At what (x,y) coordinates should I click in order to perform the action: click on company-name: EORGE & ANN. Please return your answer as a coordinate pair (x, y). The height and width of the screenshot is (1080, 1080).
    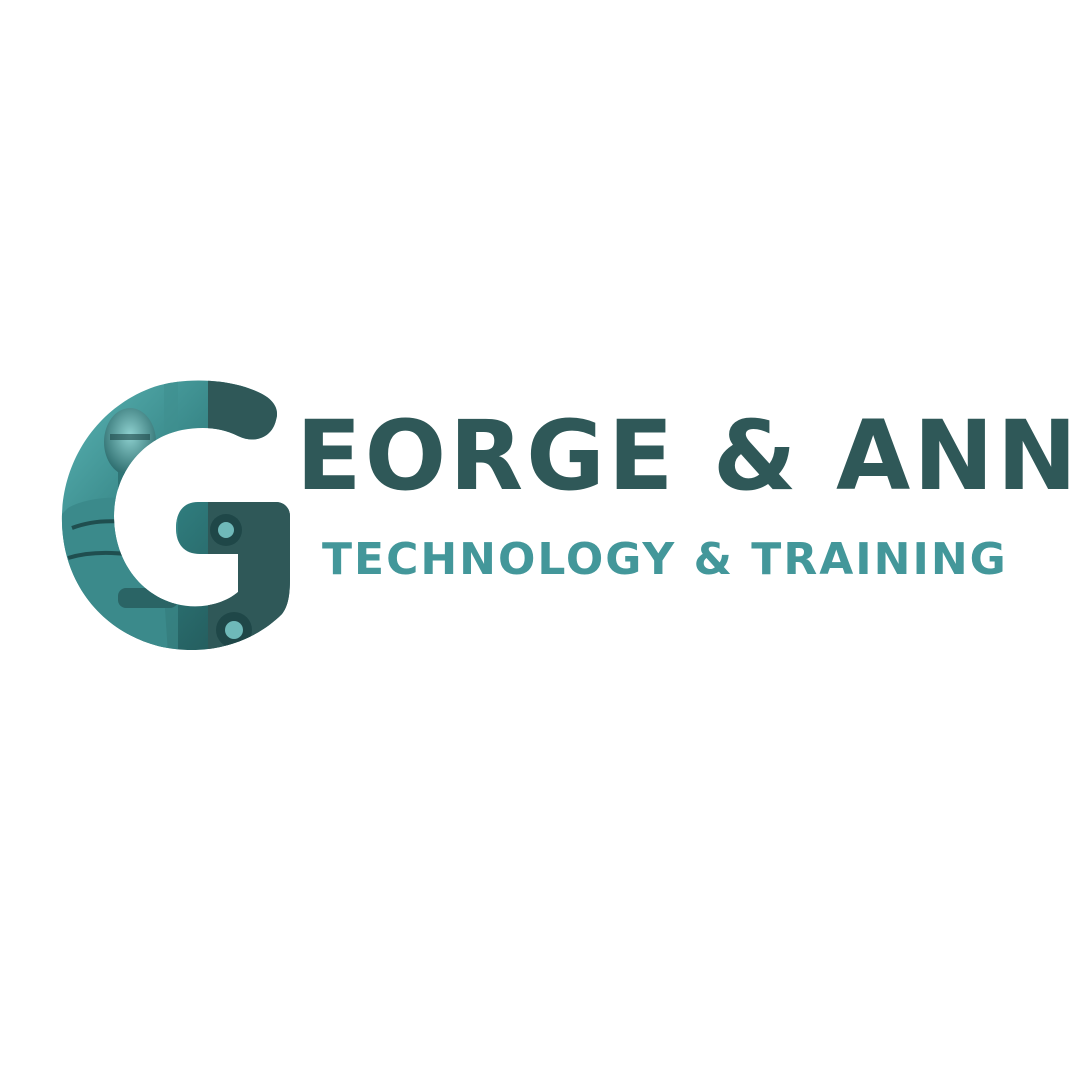
    Looking at the image, I should click on (688, 456).